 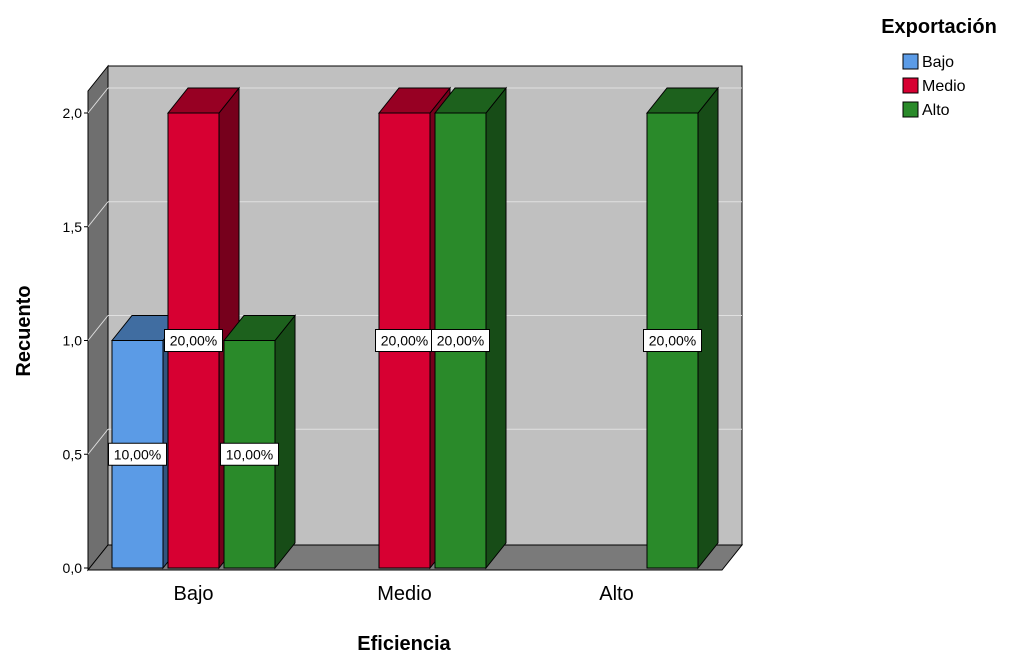 I want to click on legend-label: Alto, so click(x=936, y=110).